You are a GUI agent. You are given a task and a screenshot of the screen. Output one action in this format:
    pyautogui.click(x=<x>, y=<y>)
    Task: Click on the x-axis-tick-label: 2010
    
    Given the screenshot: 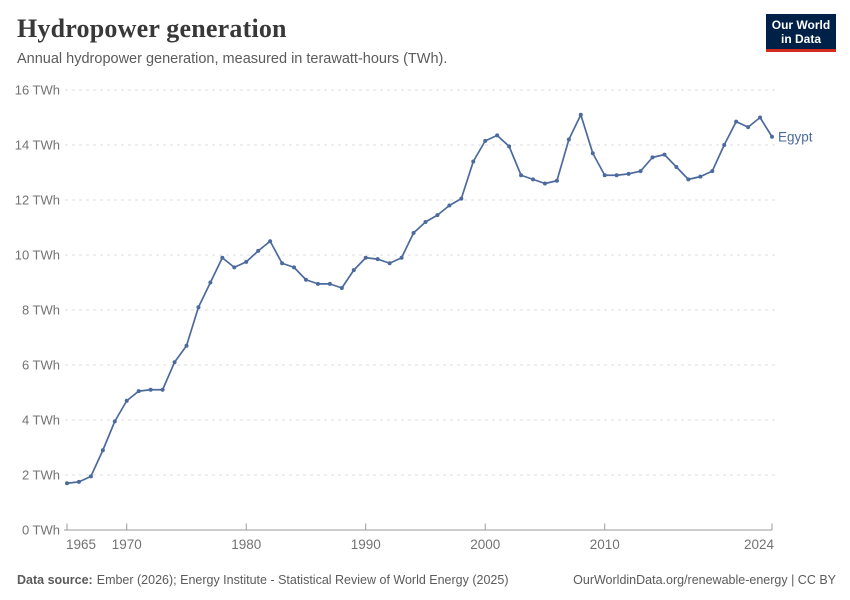 What is the action you would take?
    pyautogui.click(x=605, y=544)
    